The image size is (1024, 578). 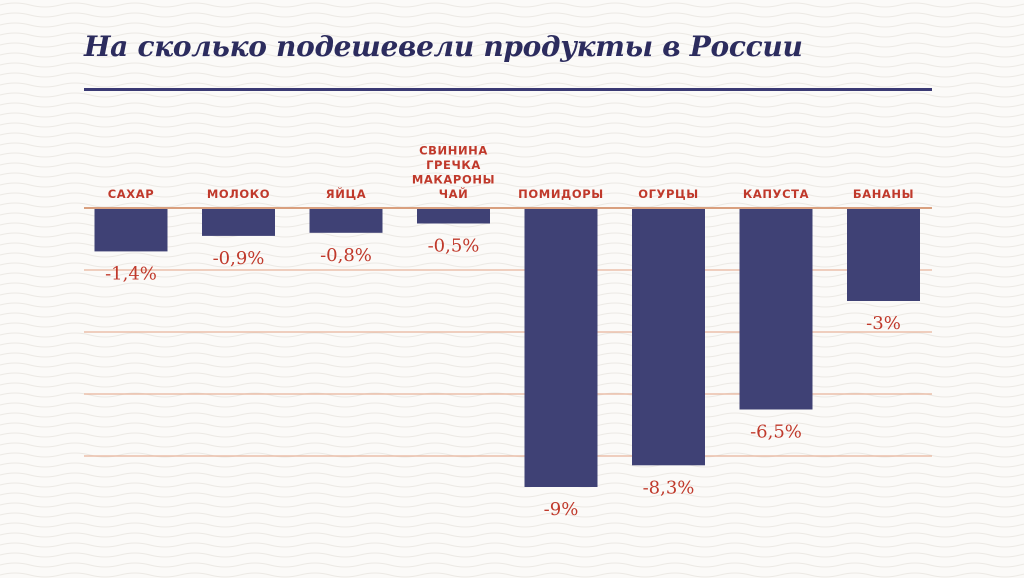 I want to click on category-label-3-2: МАКАРОНЫ, so click(x=453, y=180).